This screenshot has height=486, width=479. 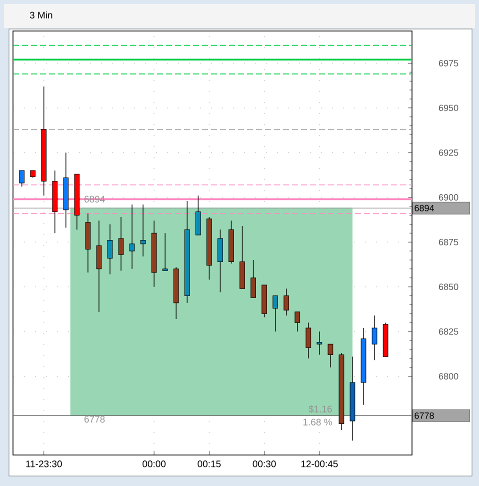 What do you see at coordinates (448, 331) in the screenshot?
I see `y-tick-label: 6825` at bounding box center [448, 331].